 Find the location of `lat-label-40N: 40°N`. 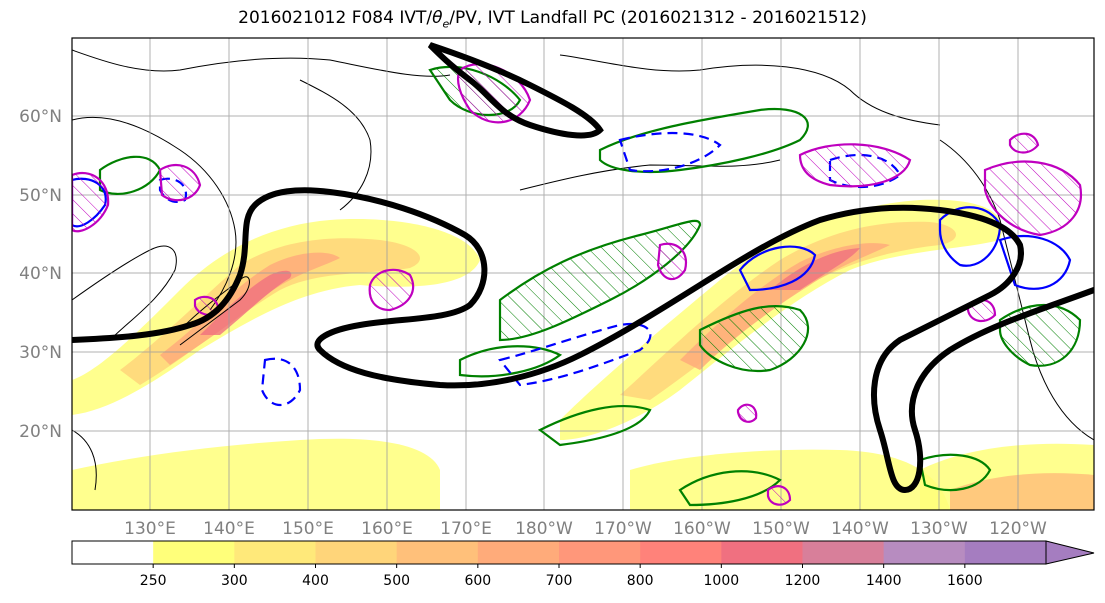

lat-label-40N: 40°N is located at coordinates (40, 274).